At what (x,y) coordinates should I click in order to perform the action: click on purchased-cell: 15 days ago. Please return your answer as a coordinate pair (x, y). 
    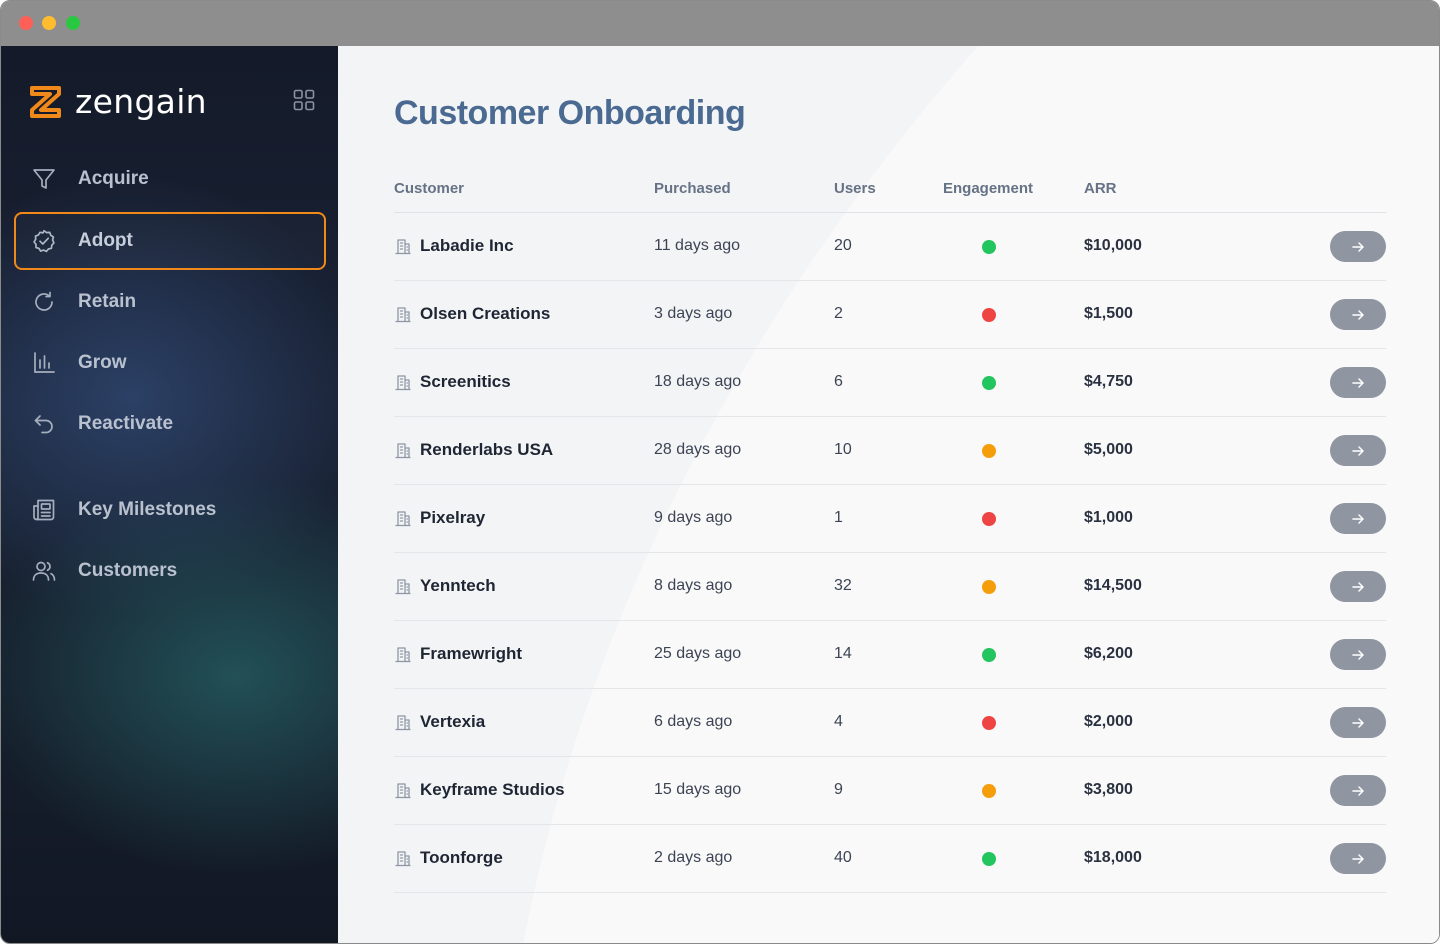
    Looking at the image, I should click on (698, 789).